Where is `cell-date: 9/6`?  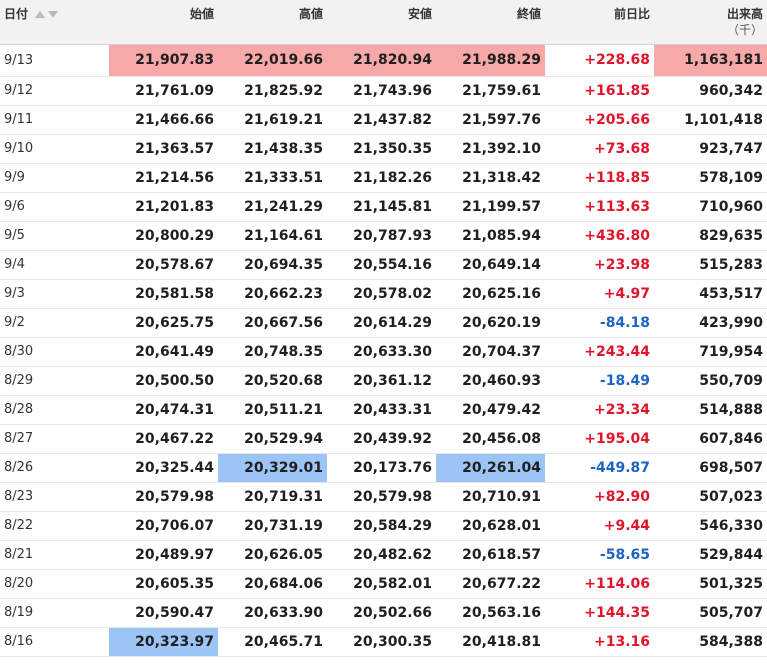
cell-date: 9/6 is located at coordinates (54, 207).